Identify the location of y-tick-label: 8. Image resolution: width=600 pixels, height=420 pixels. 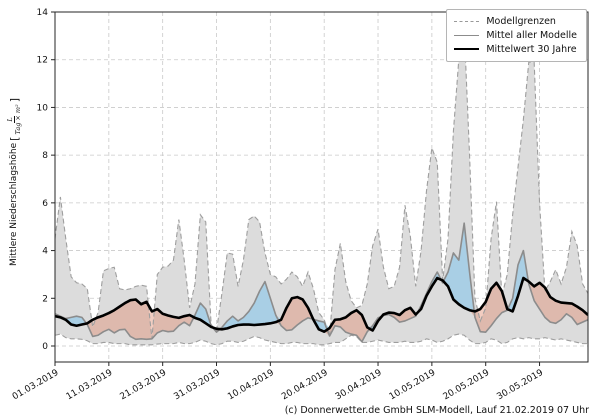
(45, 156).